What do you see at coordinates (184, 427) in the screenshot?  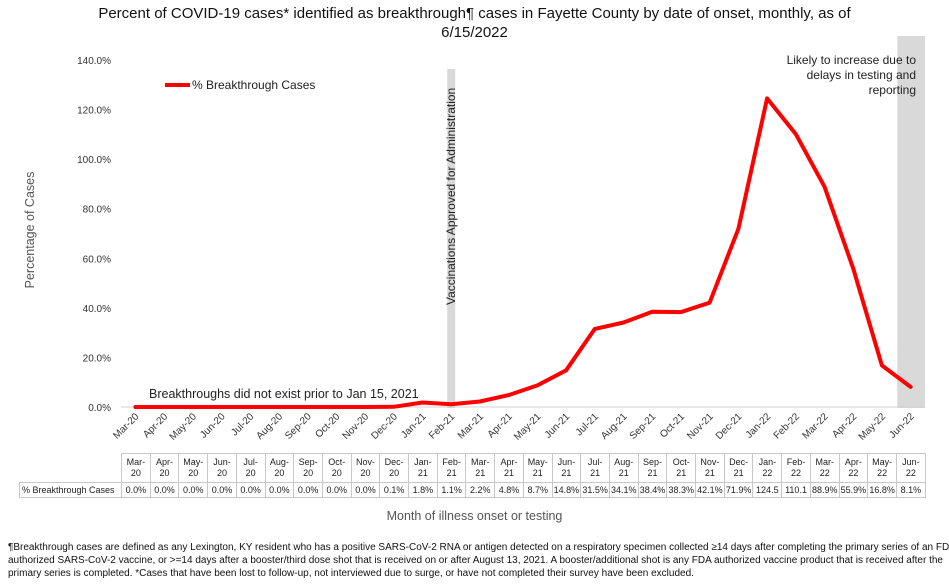 I see `x-tick-label: May-20` at bounding box center [184, 427].